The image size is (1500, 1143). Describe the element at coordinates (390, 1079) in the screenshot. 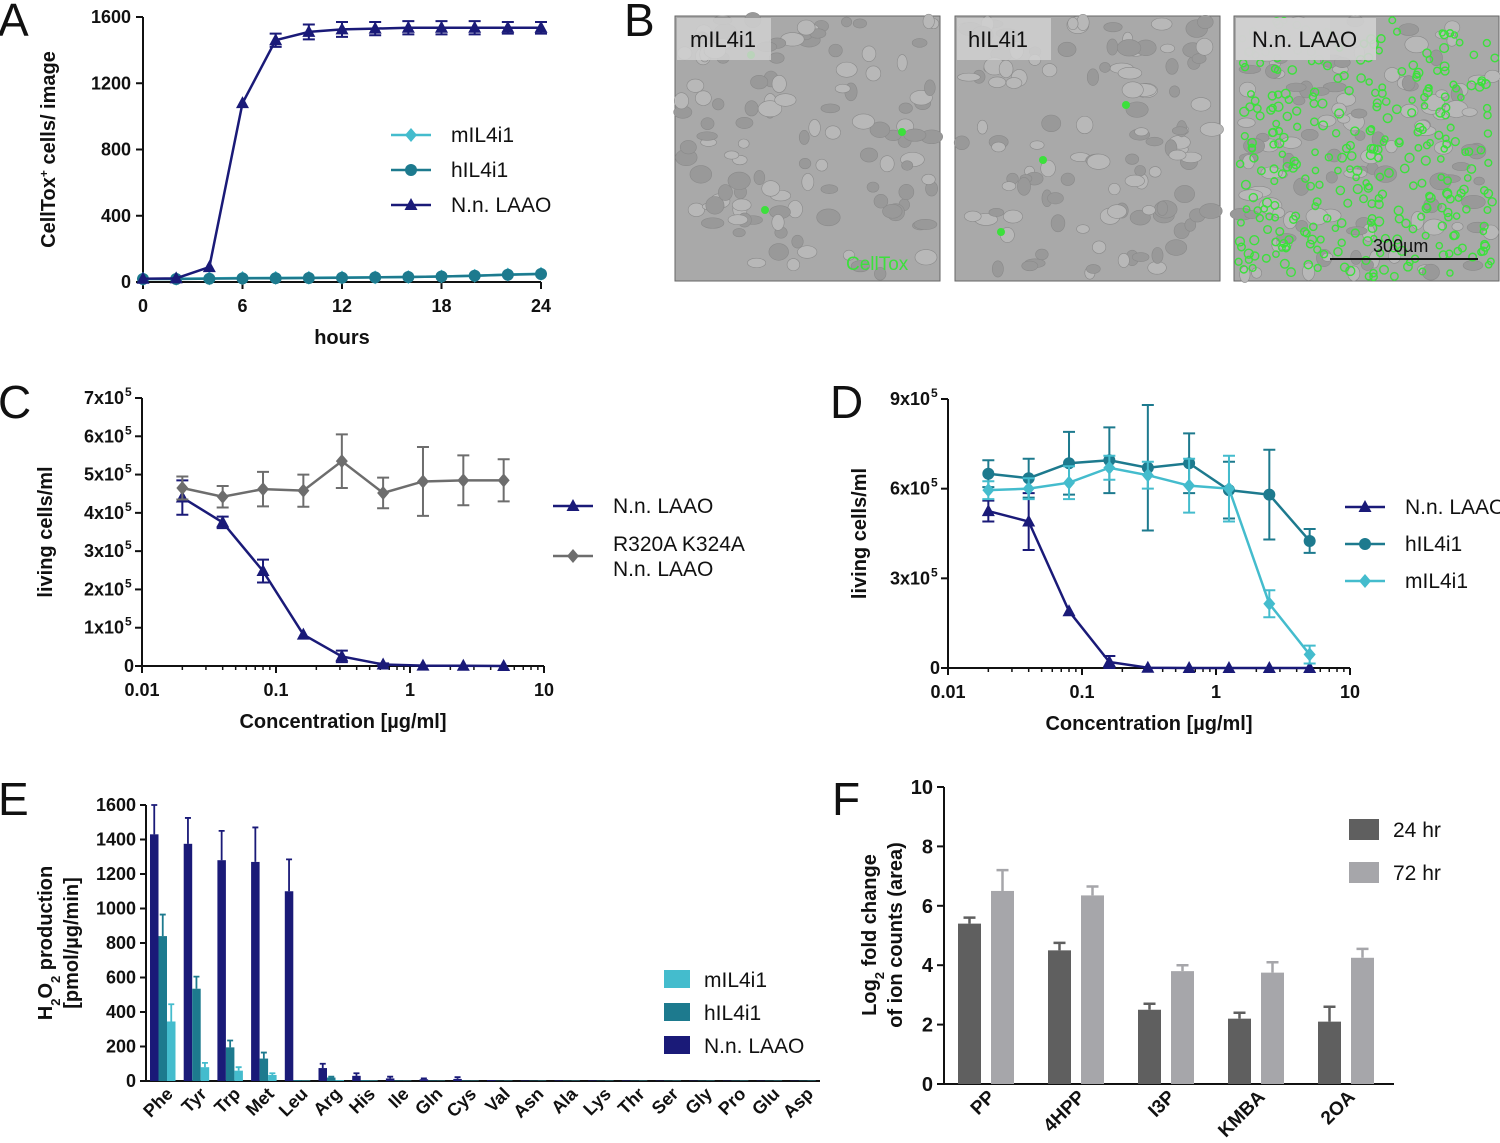

I see `bar-n-n-laao` at that location.